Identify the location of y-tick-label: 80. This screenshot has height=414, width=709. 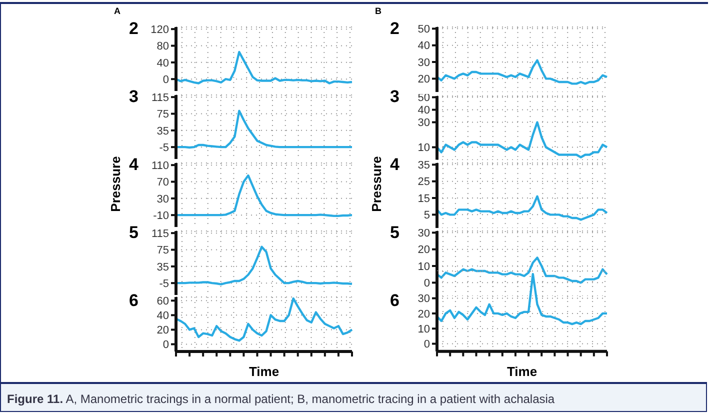
(163, 46).